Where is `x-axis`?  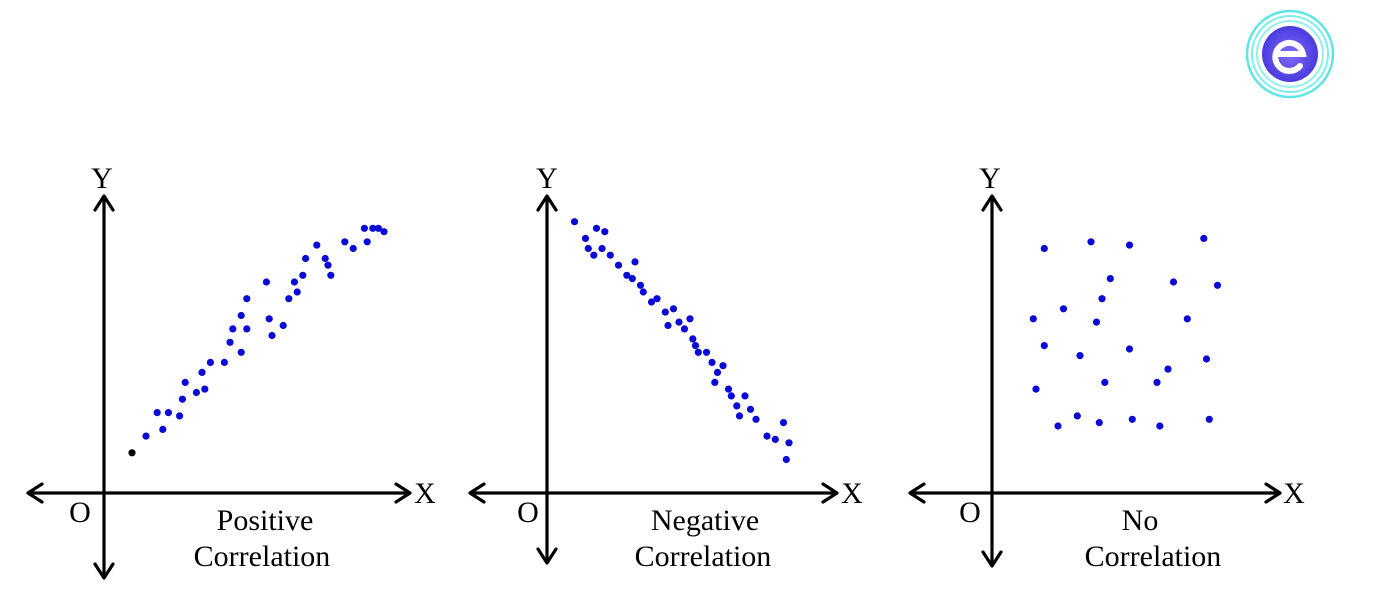
x-axis is located at coordinates (653, 493).